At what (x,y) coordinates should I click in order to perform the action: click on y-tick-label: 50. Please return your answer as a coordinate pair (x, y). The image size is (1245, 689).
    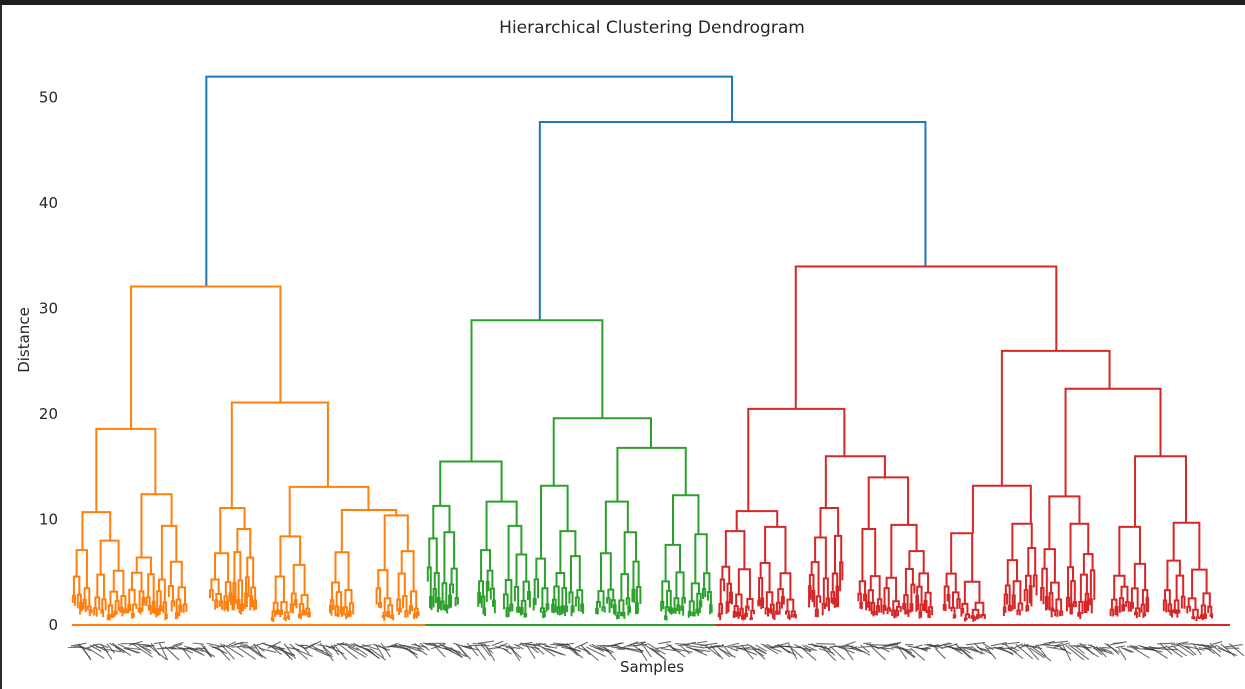
    Looking at the image, I should click on (48, 98).